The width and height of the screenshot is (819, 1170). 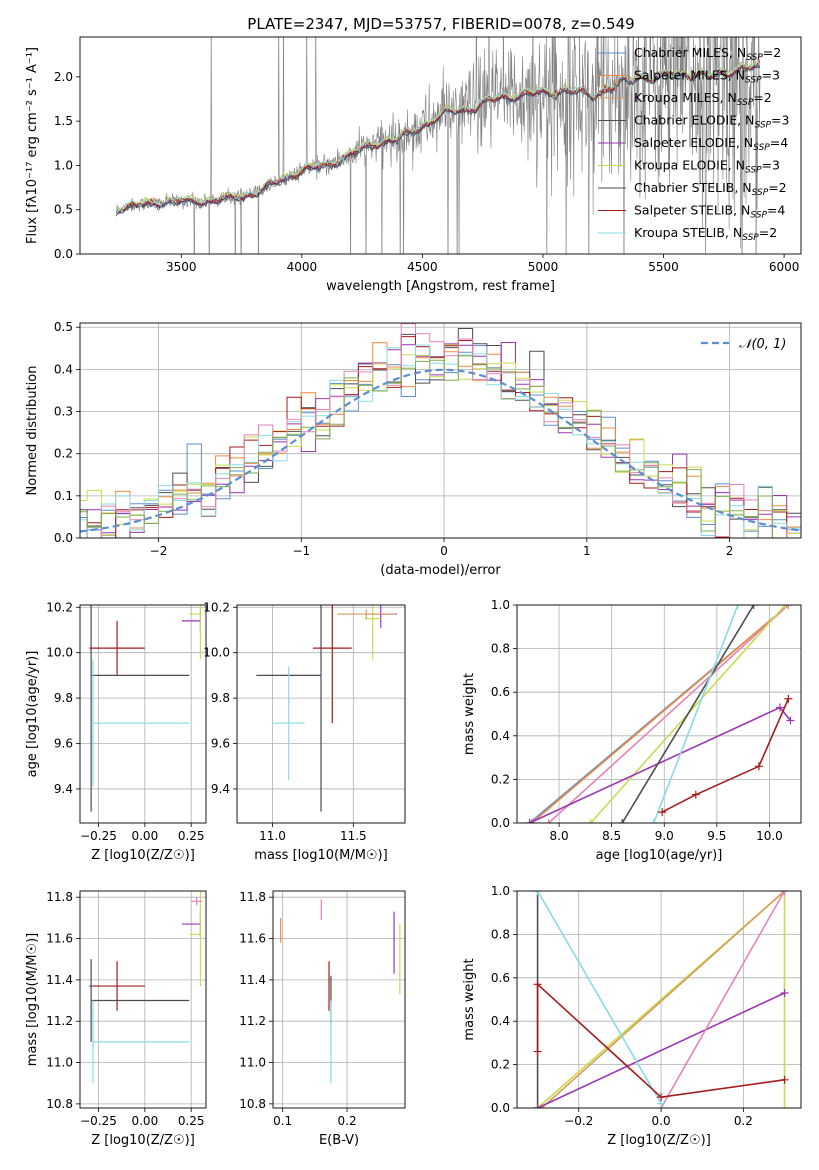 I want to click on plot-area-spectrum, so click(x=438, y=145).